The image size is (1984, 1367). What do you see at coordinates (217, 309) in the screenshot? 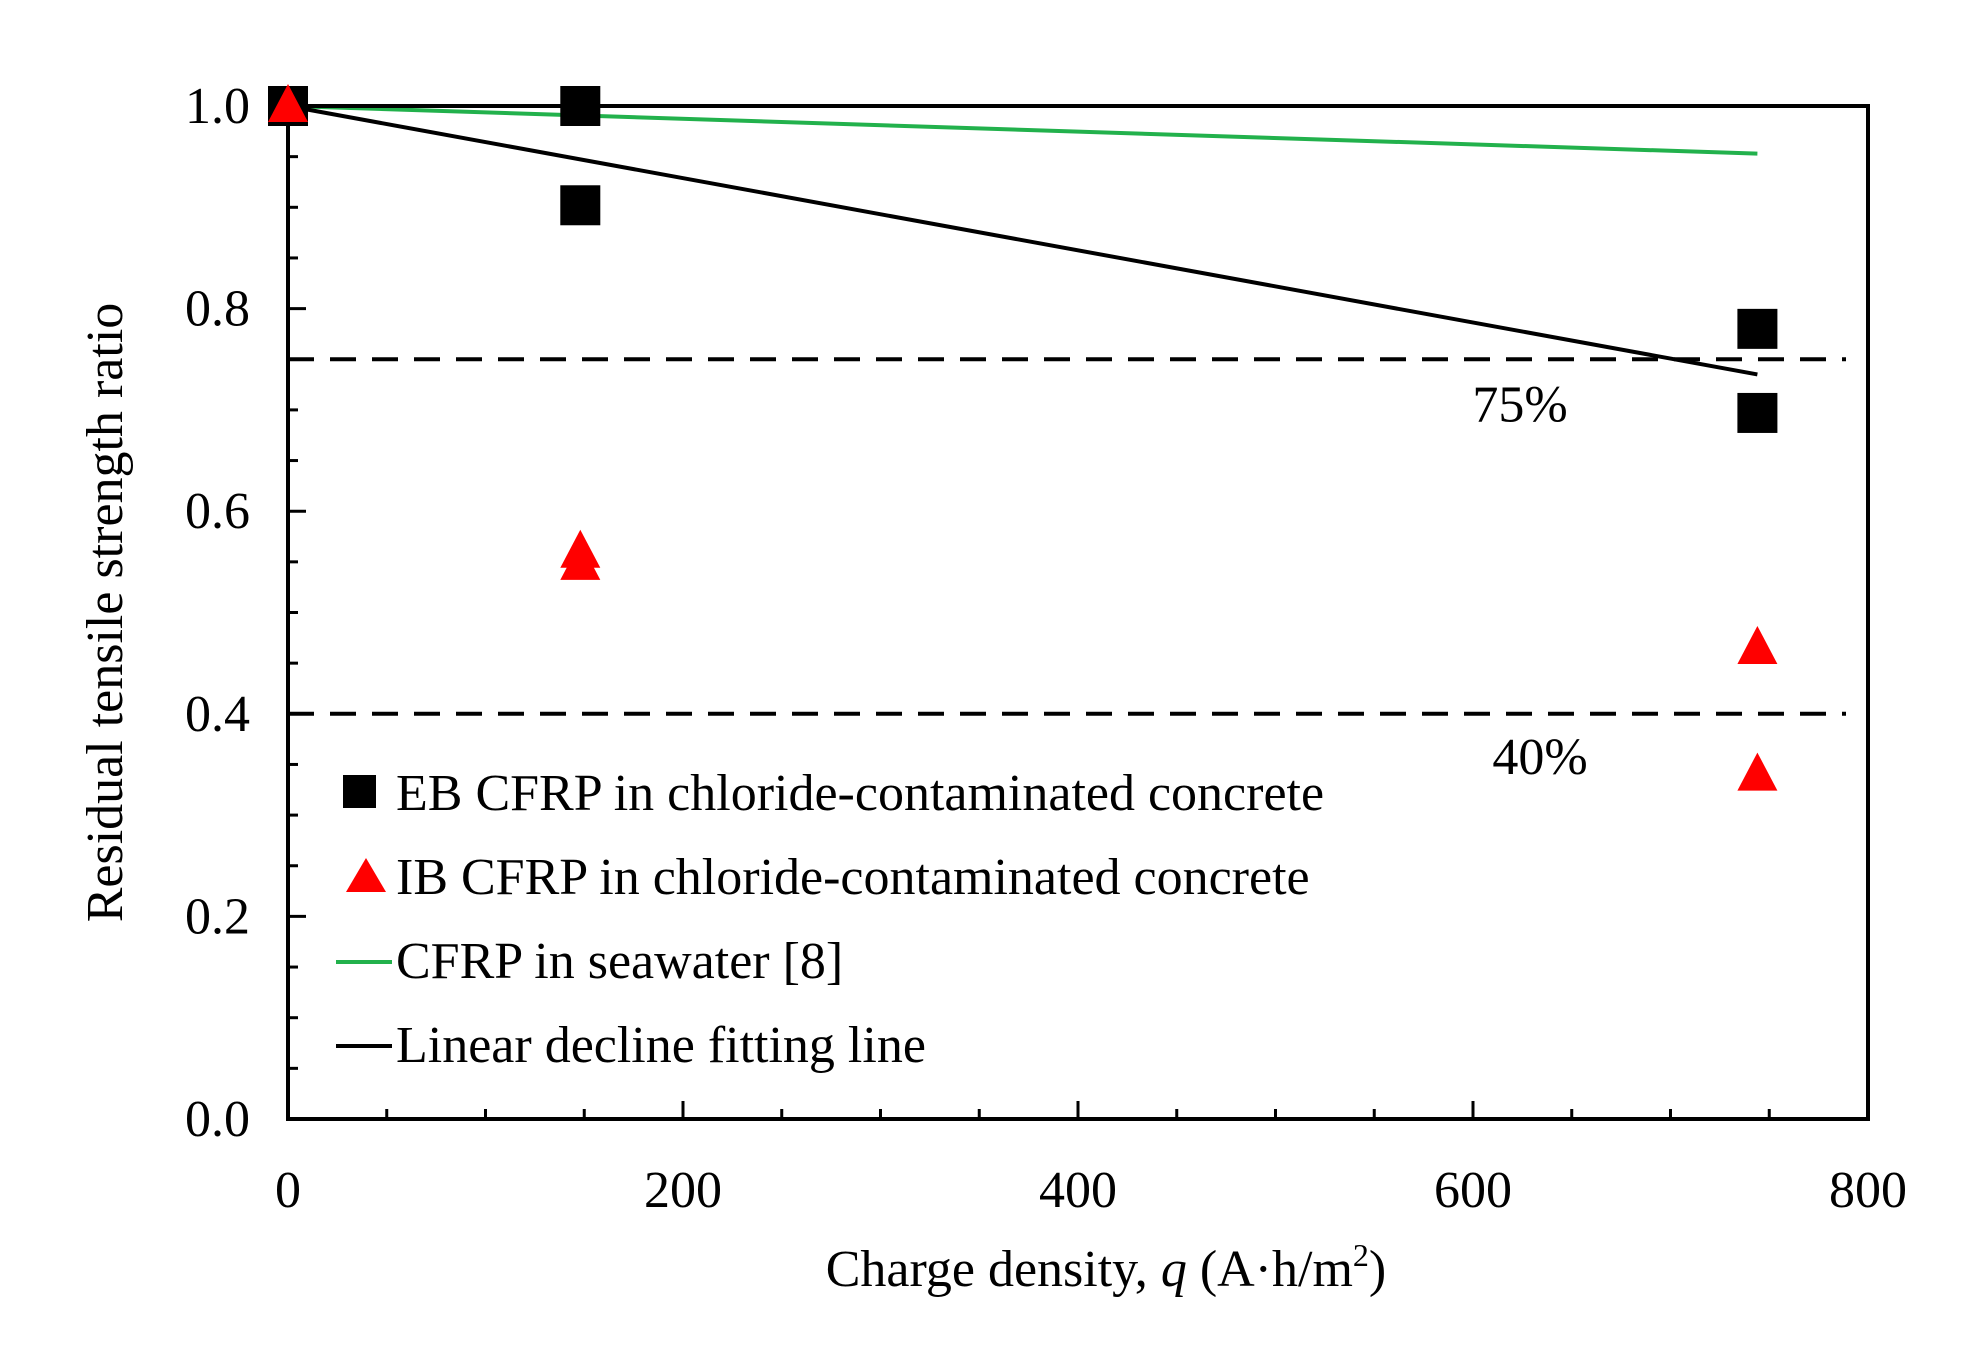
I see `y-tick-label: 0.8` at bounding box center [217, 309].